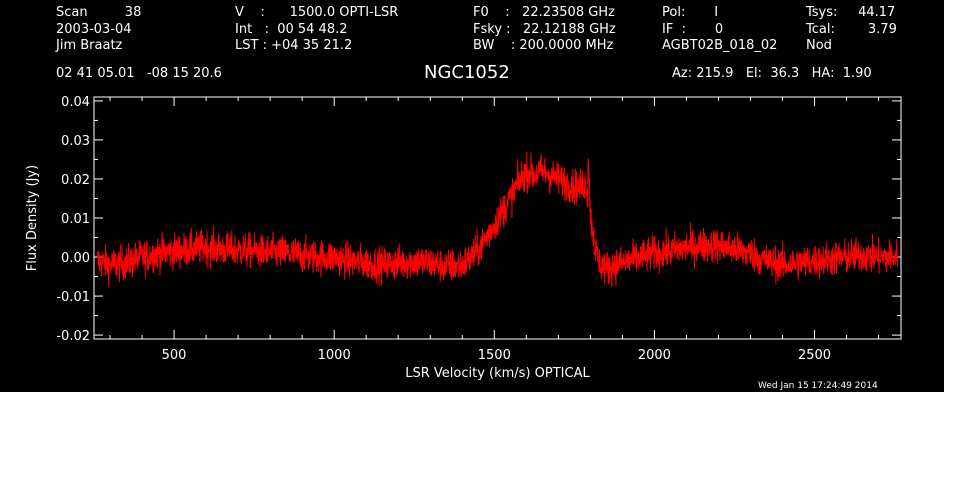 Image resolution: width=962 pixels, height=490 pixels. I want to click on sky-frequency-text: Fsky : 22.12188 GHz, so click(544, 29).